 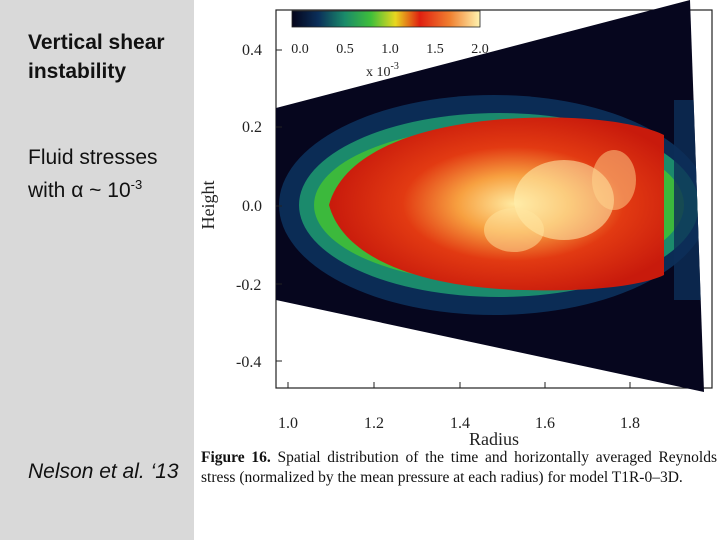 What do you see at coordinates (77, 190) in the screenshot?
I see `alpha-symbol: α` at bounding box center [77, 190].